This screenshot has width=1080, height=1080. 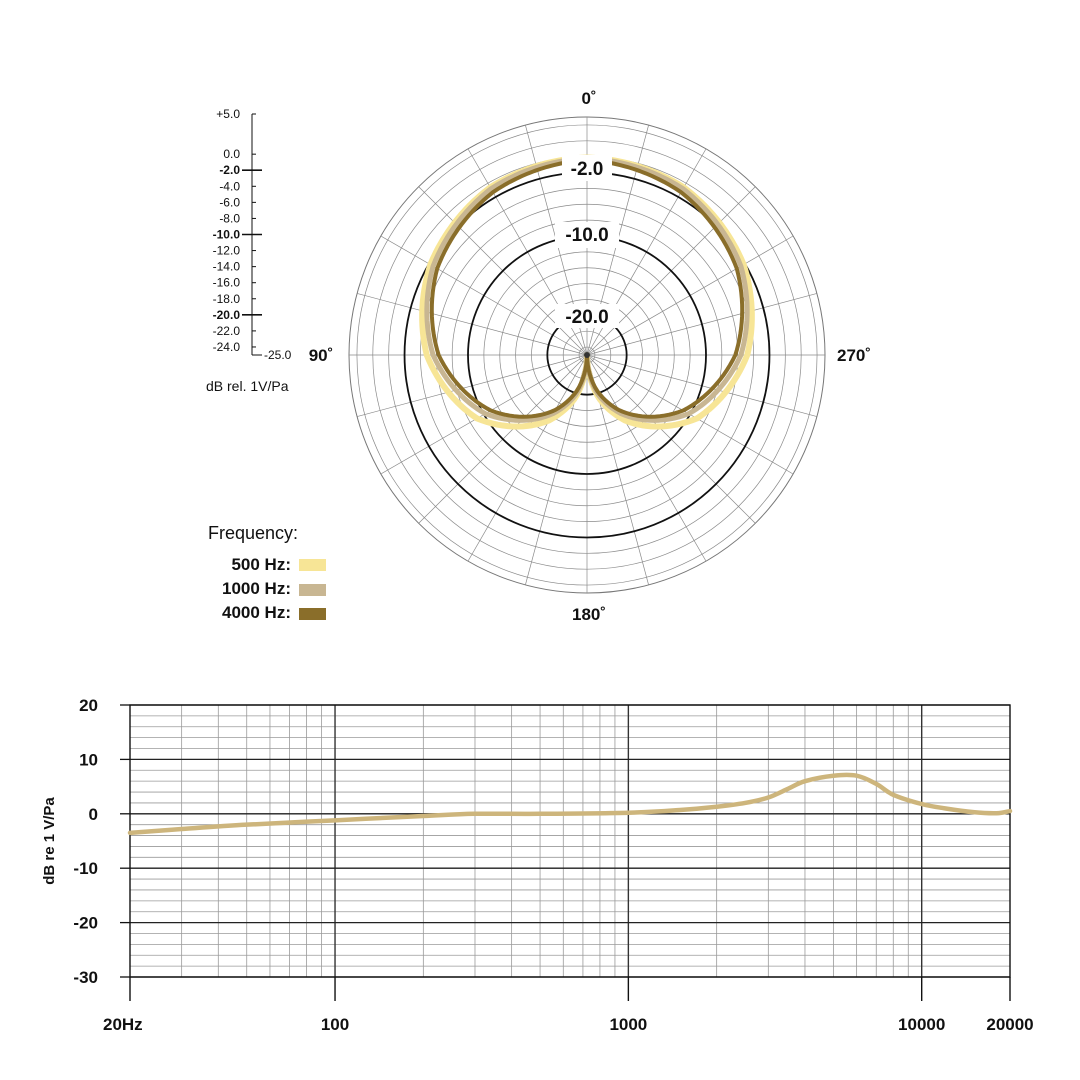 I want to click on angle-label-180: 180˚, so click(x=589, y=614).